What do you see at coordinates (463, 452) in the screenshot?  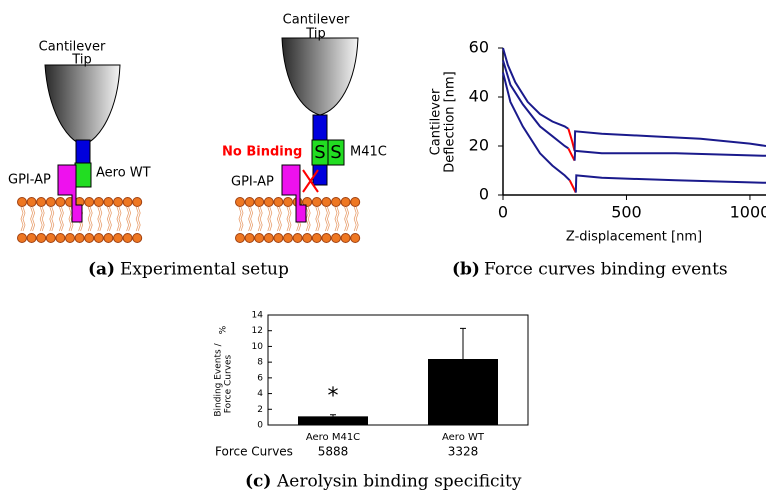 I see `count: 3328` at bounding box center [463, 452].